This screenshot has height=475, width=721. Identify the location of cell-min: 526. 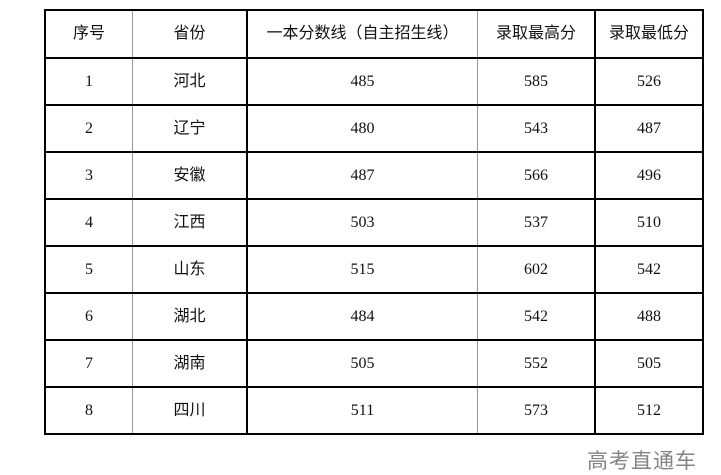
(649, 81).